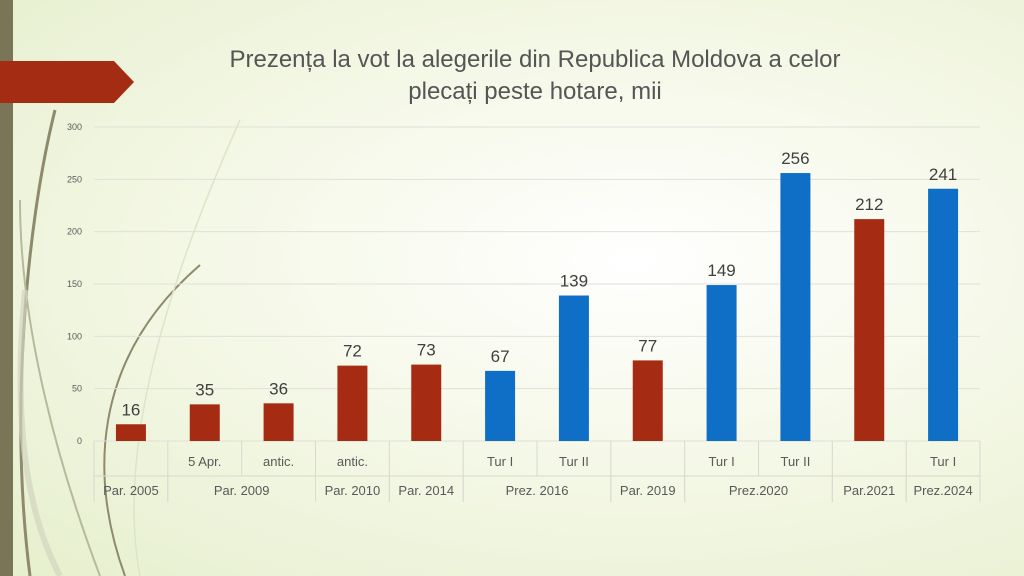 The image size is (1024, 576). What do you see at coordinates (500, 356) in the screenshot?
I see `bar-value-label: 67` at bounding box center [500, 356].